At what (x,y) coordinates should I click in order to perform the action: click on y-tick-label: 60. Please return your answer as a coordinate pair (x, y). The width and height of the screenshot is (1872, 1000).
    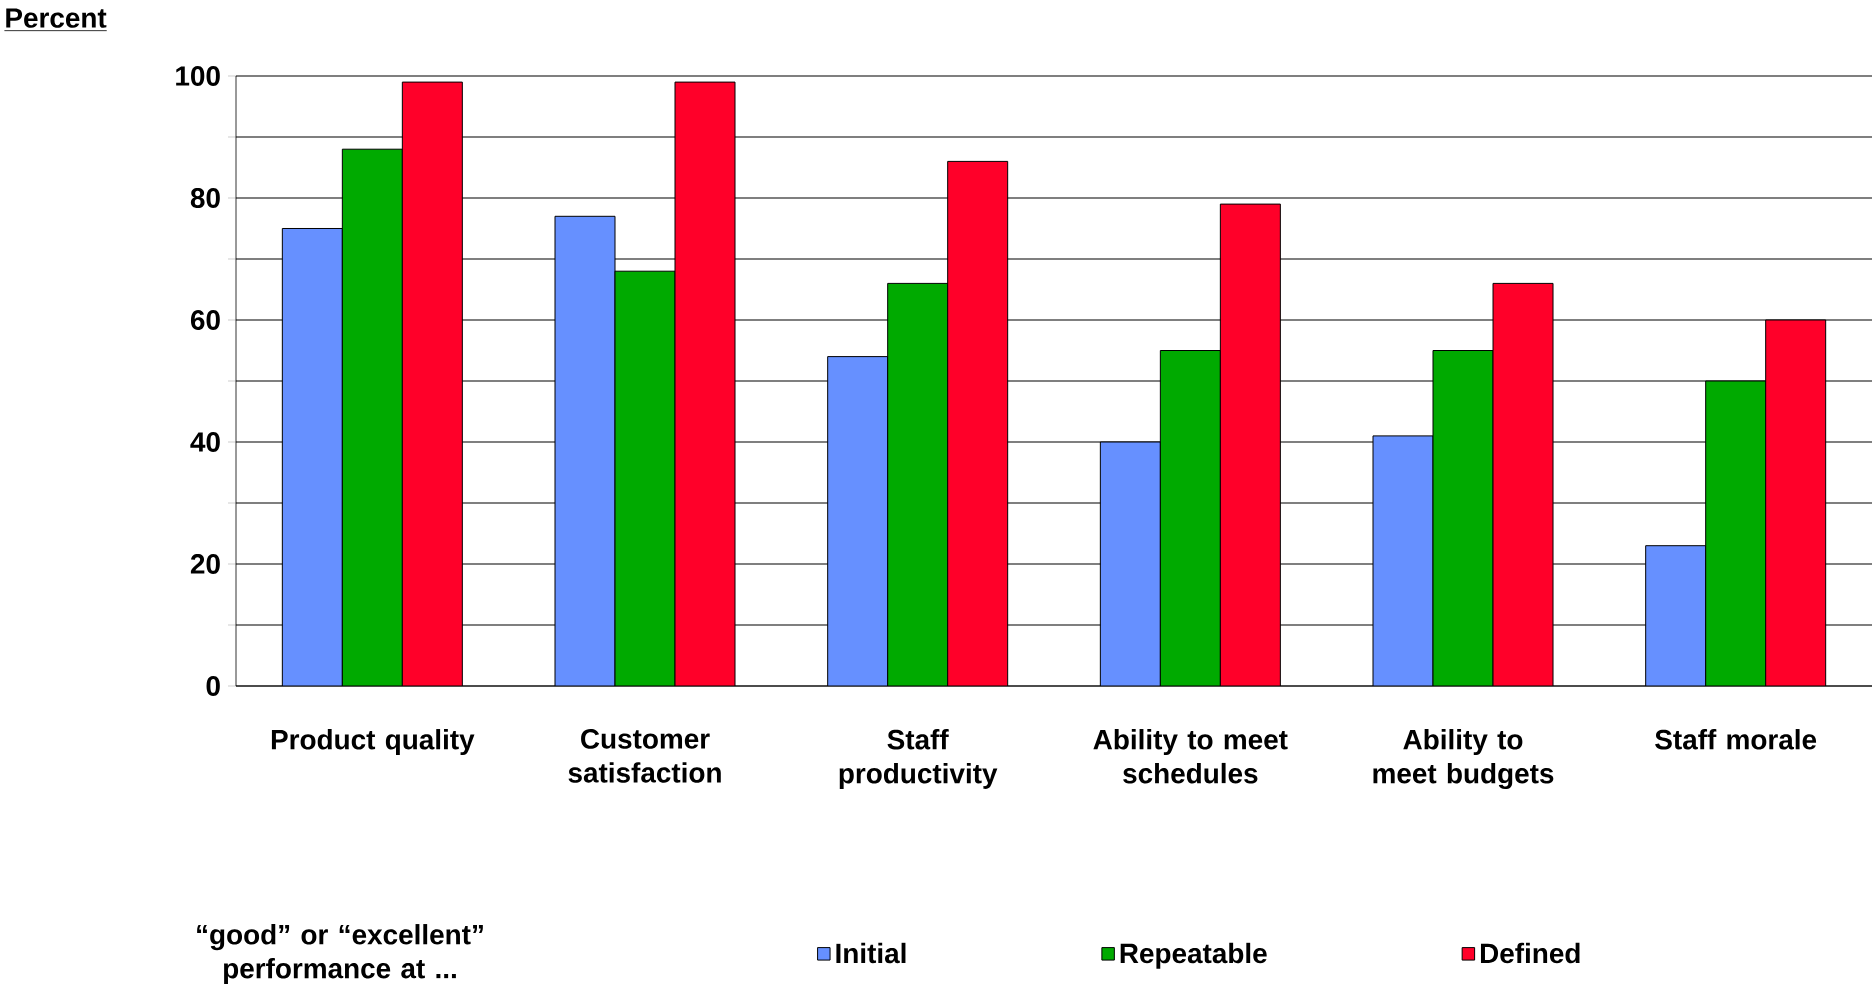
    Looking at the image, I should click on (205, 320).